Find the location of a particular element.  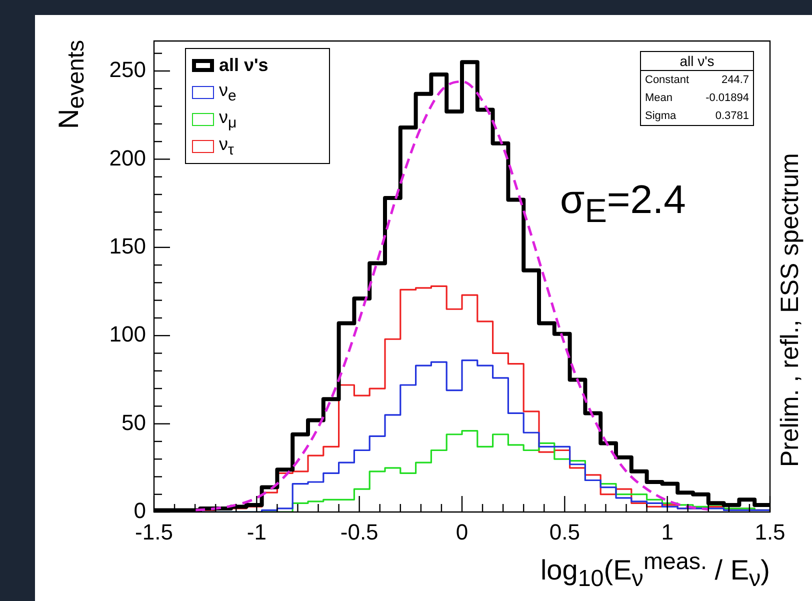

text: Mean -0.01894 is located at coordinates (697, 98).